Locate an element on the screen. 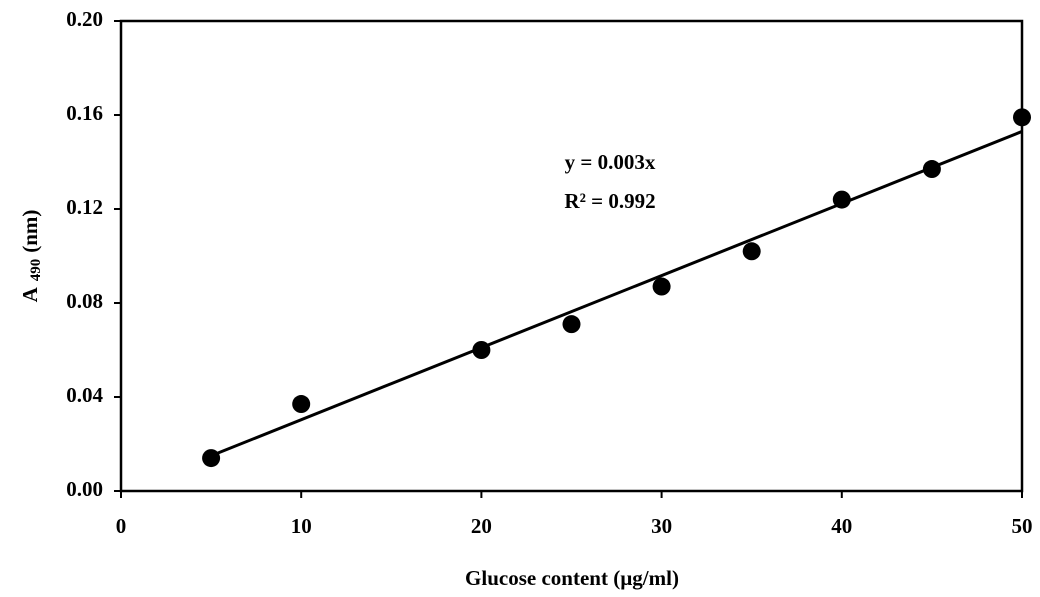 The height and width of the screenshot is (597, 1040). x-tick-label: 0 is located at coordinates (121, 526).